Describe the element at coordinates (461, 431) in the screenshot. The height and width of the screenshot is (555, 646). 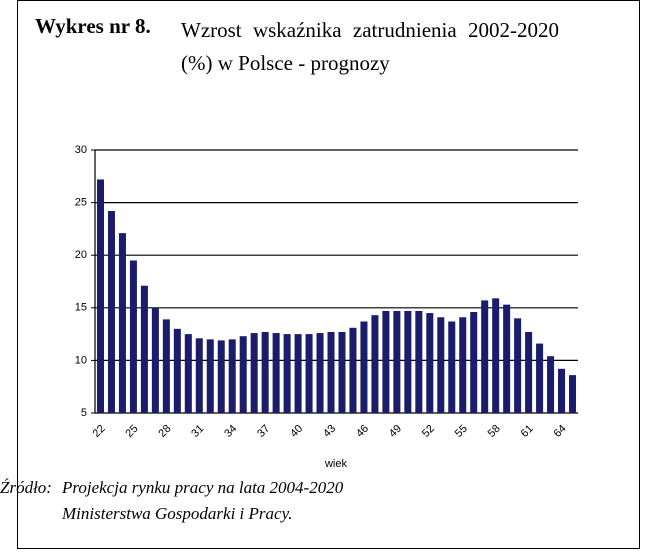
I see `x-tick-label: 55` at that location.